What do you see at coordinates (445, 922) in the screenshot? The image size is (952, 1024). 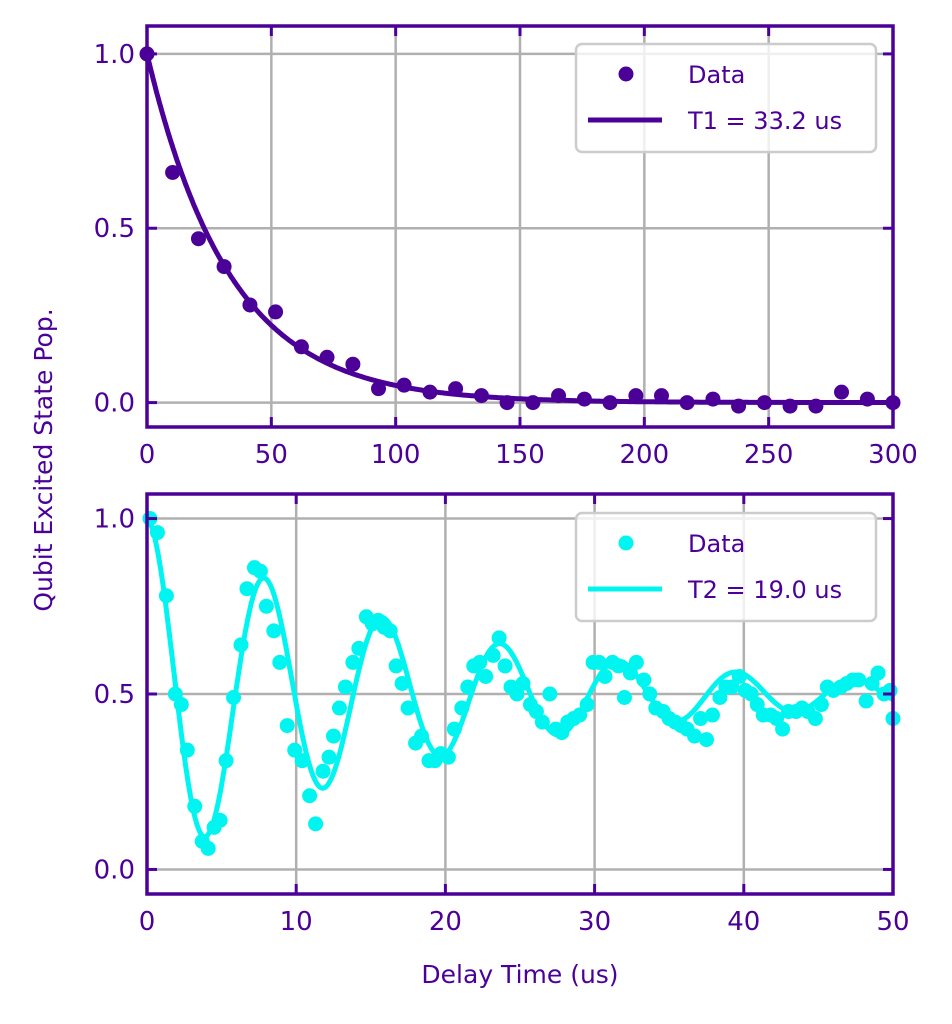 I see `t2-x-tick-label: 20` at bounding box center [445, 922].